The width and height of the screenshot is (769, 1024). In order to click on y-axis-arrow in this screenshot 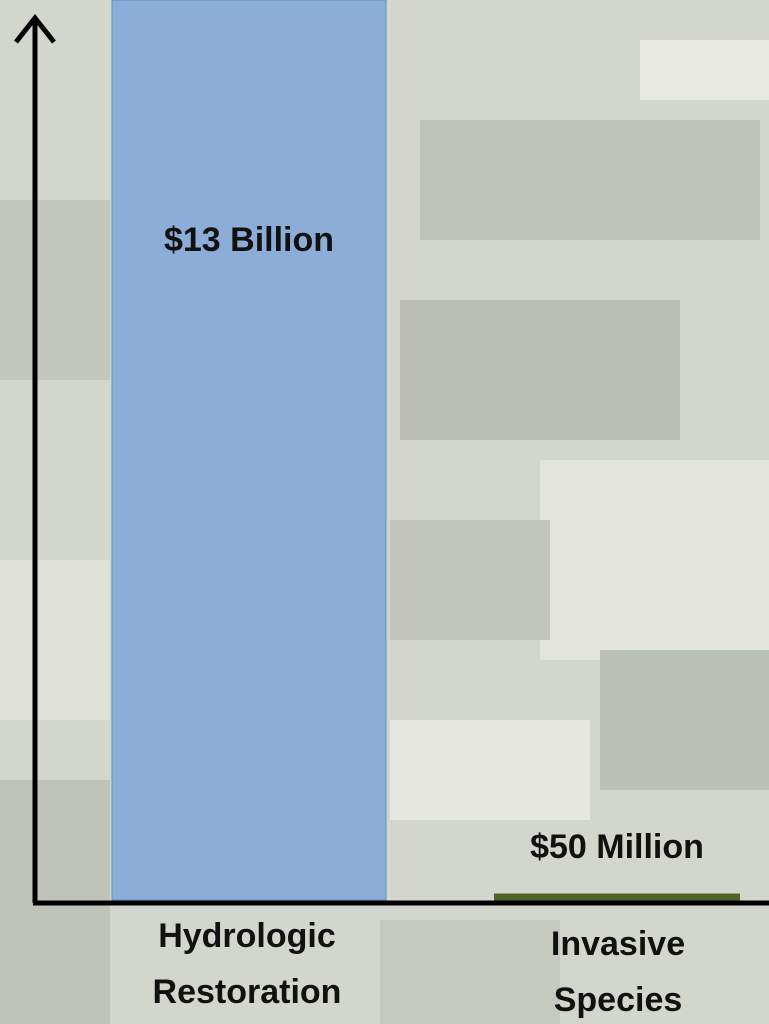, I will do `click(35, 28)`.